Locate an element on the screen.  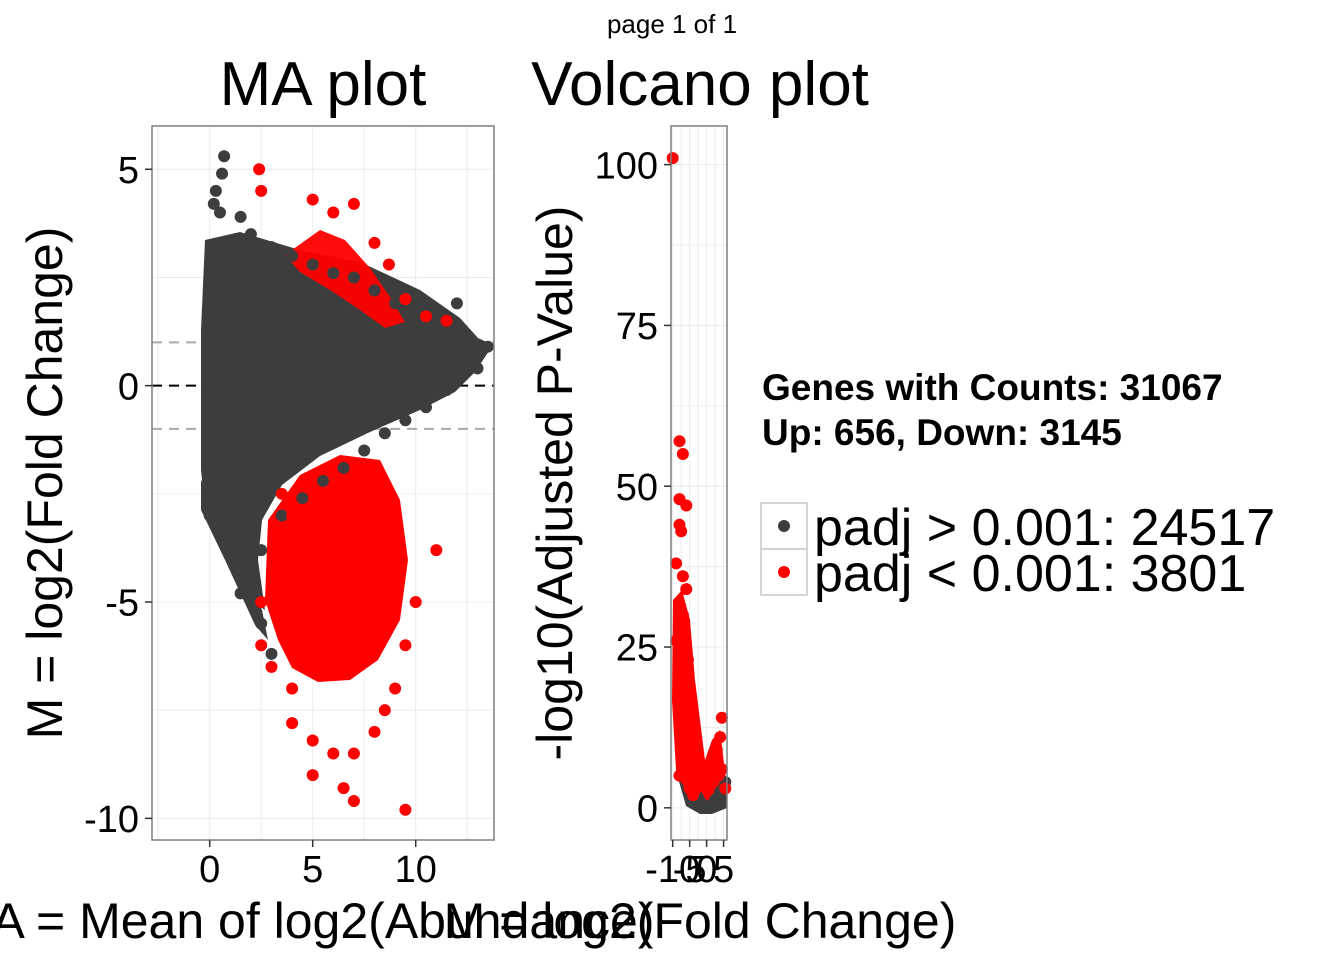
volcano-plot-border is located at coordinates (699, 483).